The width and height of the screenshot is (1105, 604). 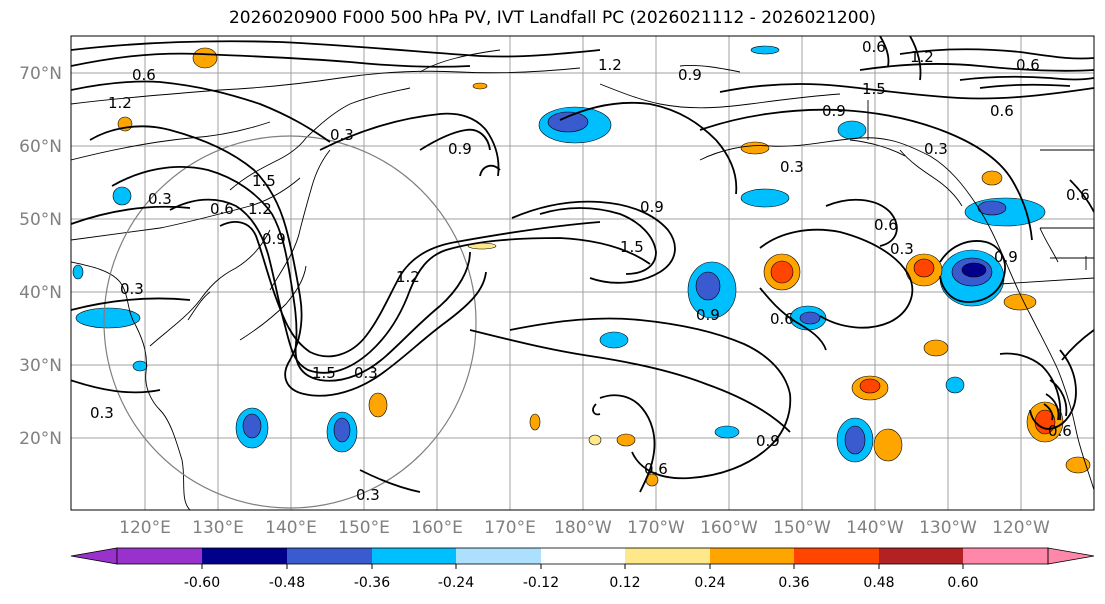 What do you see at coordinates (656, 528) in the screenshot?
I see `lon-label: 170°W` at bounding box center [656, 528].